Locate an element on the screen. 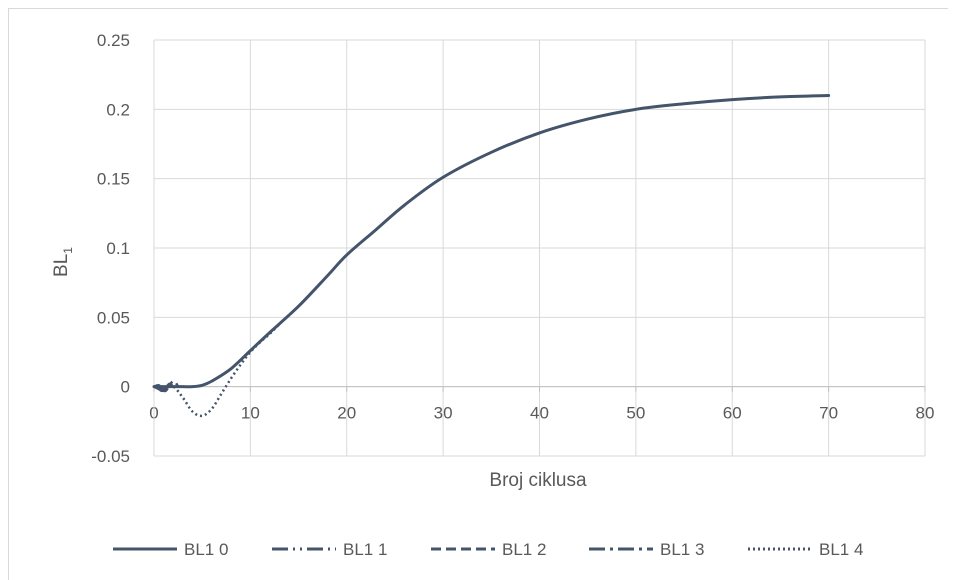 The image size is (956, 580). x-tick-label: 50 is located at coordinates (635, 413).